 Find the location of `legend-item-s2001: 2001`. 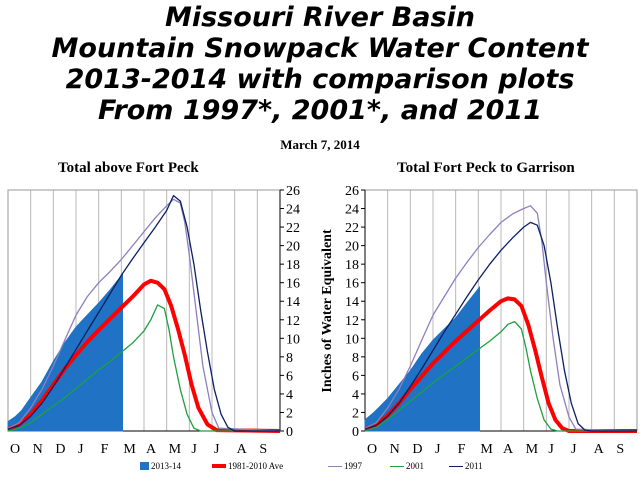

legend-item-s2001: 2001 is located at coordinates (407, 466).